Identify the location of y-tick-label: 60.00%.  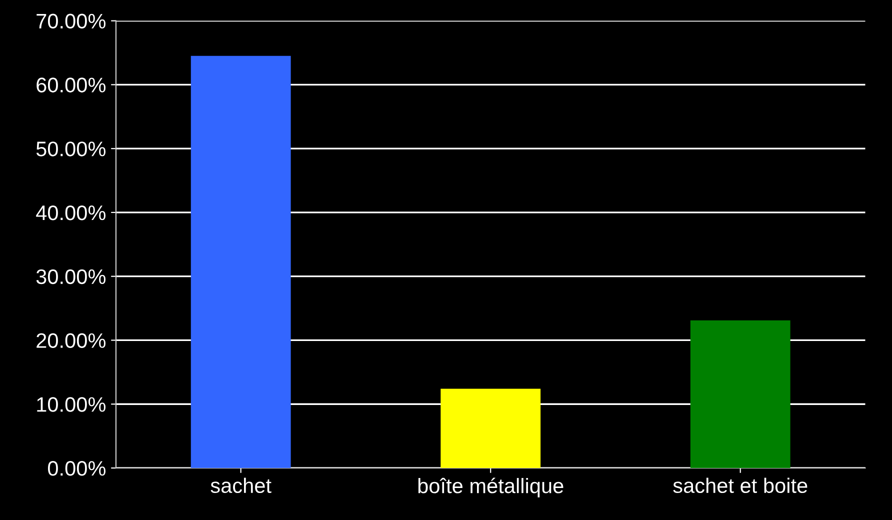
(71, 85).